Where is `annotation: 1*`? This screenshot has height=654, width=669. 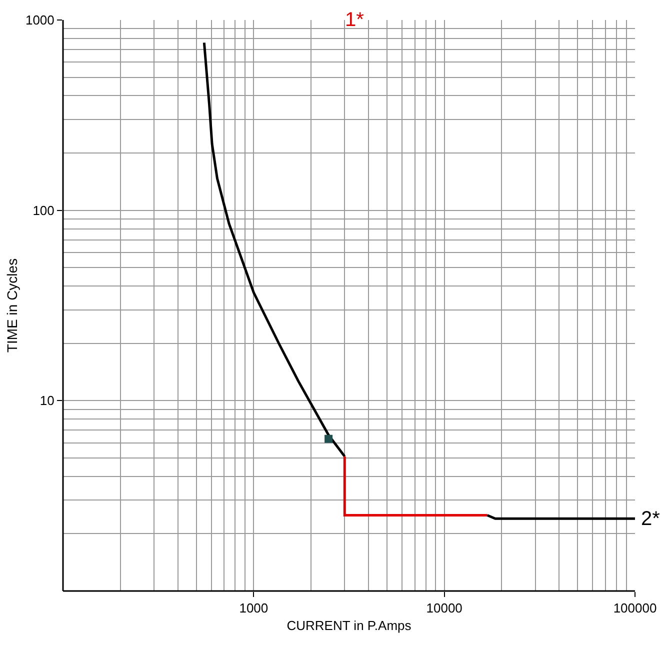
annotation: 1* is located at coordinates (354, 20).